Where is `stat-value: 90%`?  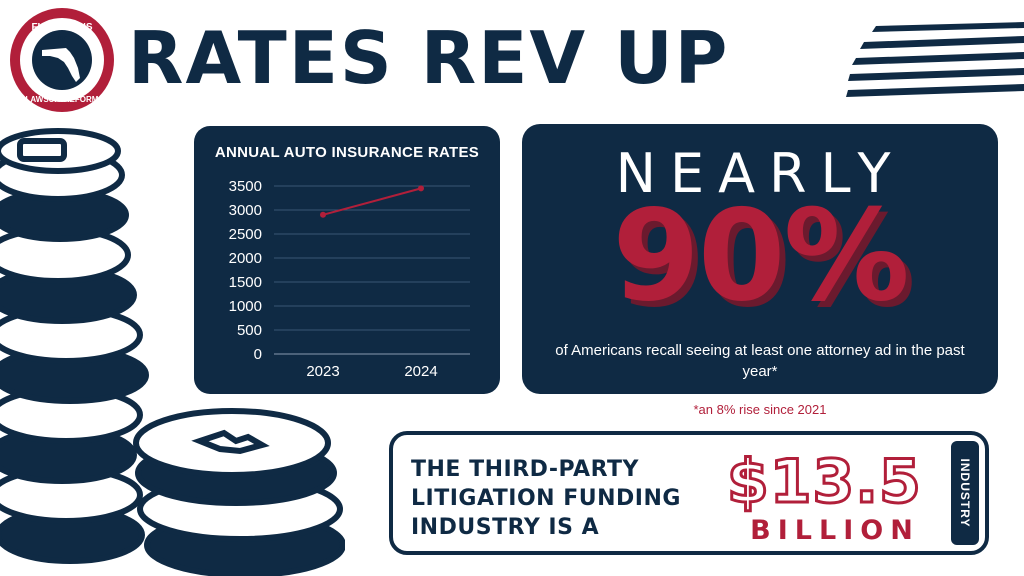 stat-value: 90% is located at coordinates (761, 255).